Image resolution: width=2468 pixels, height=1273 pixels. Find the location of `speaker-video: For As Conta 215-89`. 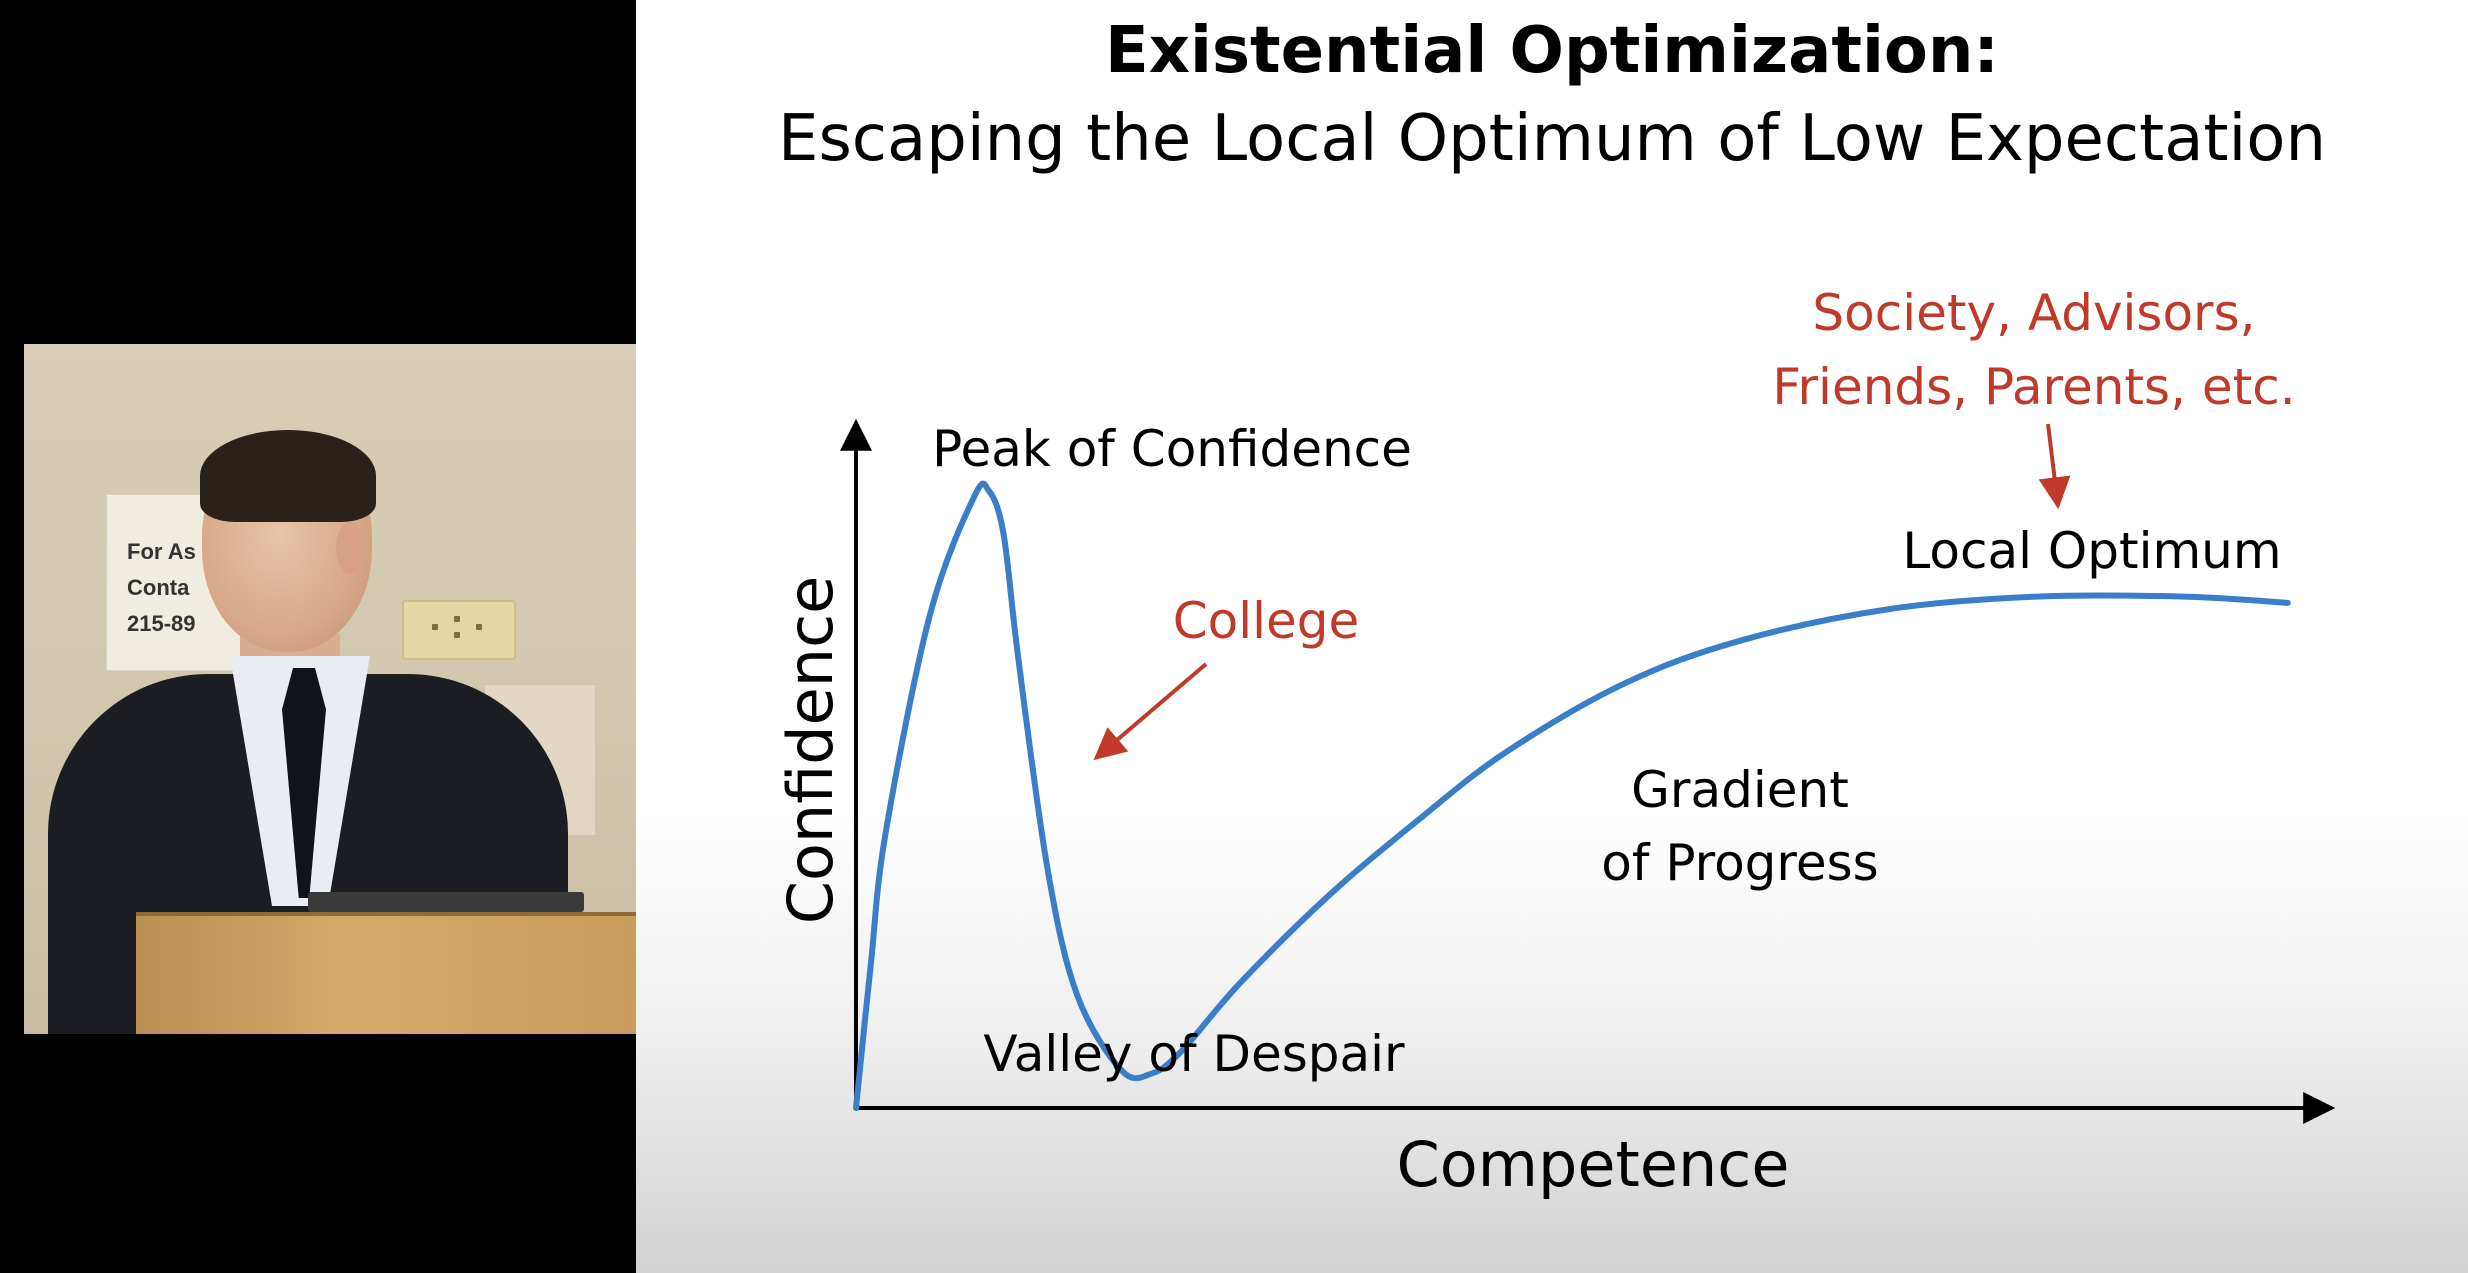

speaker-video: For As Conta 215-89 is located at coordinates (330, 689).